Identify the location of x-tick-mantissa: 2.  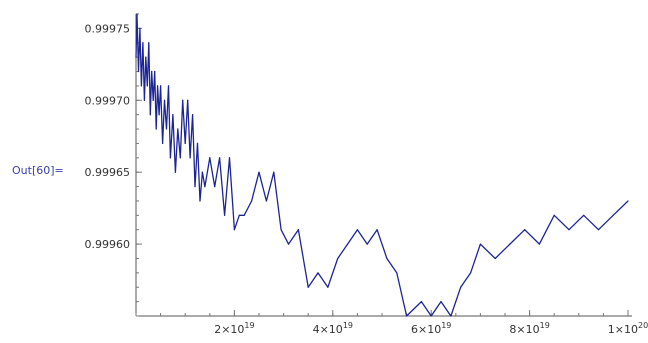
(217, 329).